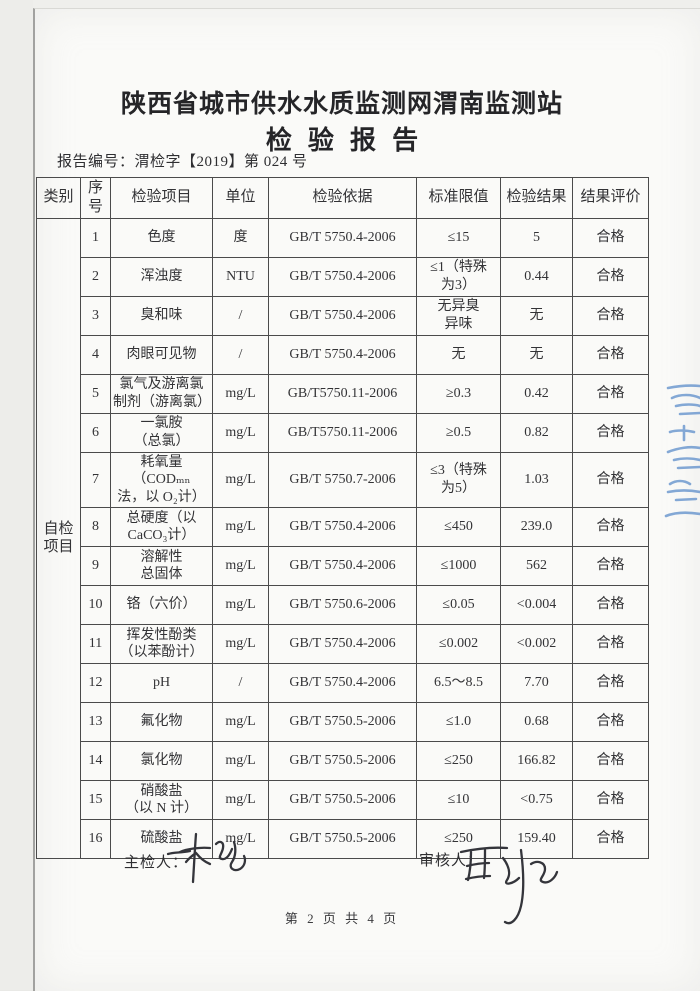  Describe the element at coordinates (95, 644) in the screenshot. I see `serial-cell: 11` at that location.